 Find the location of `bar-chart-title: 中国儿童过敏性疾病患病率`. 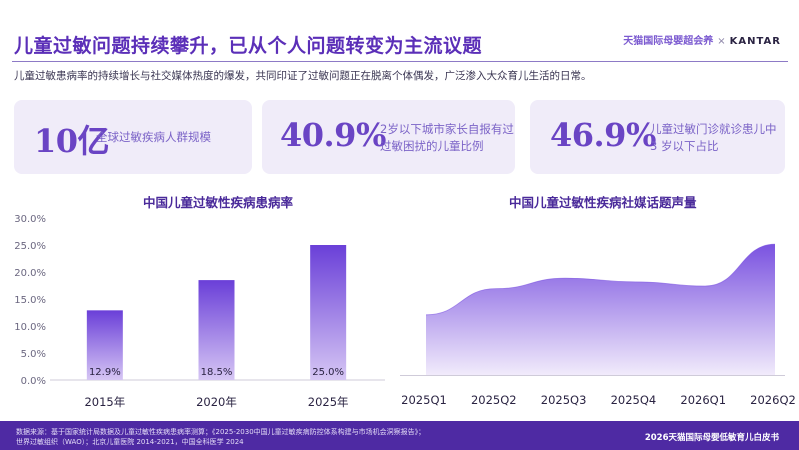

bar-chart-title: 中国儿童过敏性疾病患病率 is located at coordinates (218, 202).